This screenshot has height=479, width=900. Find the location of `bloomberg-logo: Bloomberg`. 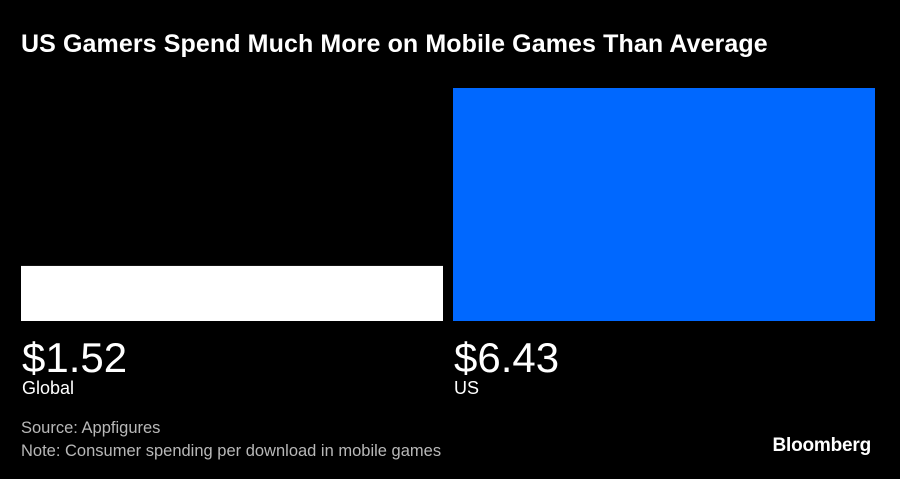

bloomberg-logo: Bloomberg is located at coordinates (822, 445).